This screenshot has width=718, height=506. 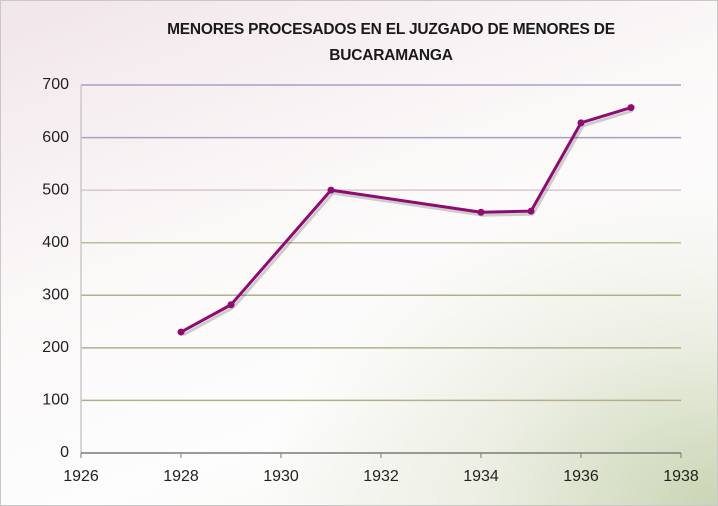 I want to click on y-tick-label: 400, so click(x=55, y=242).